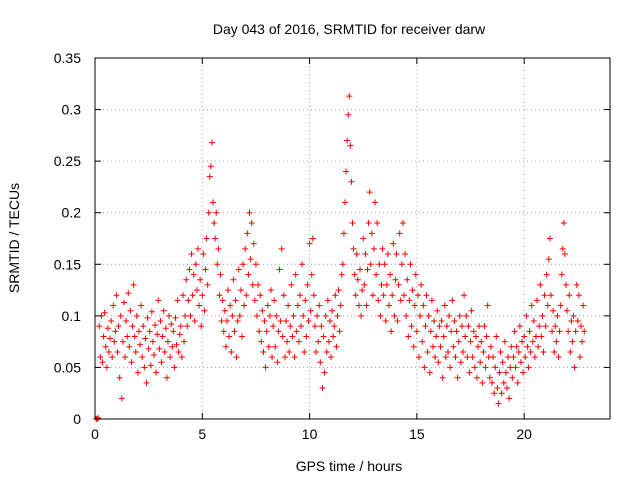 The width and height of the screenshot is (640, 480). Describe the element at coordinates (67, 58) in the screenshot. I see `y-tick-label: 0.35` at that location.